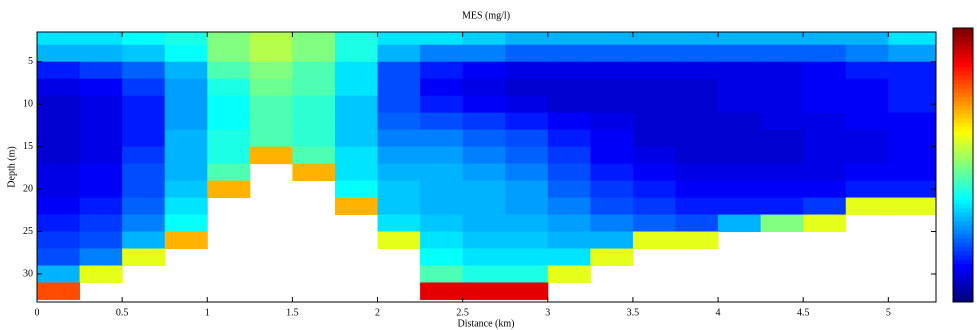 Image resolution: width=977 pixels, height=330 pixels. I want to click on x-tick-label: 1, so click(207, 312).